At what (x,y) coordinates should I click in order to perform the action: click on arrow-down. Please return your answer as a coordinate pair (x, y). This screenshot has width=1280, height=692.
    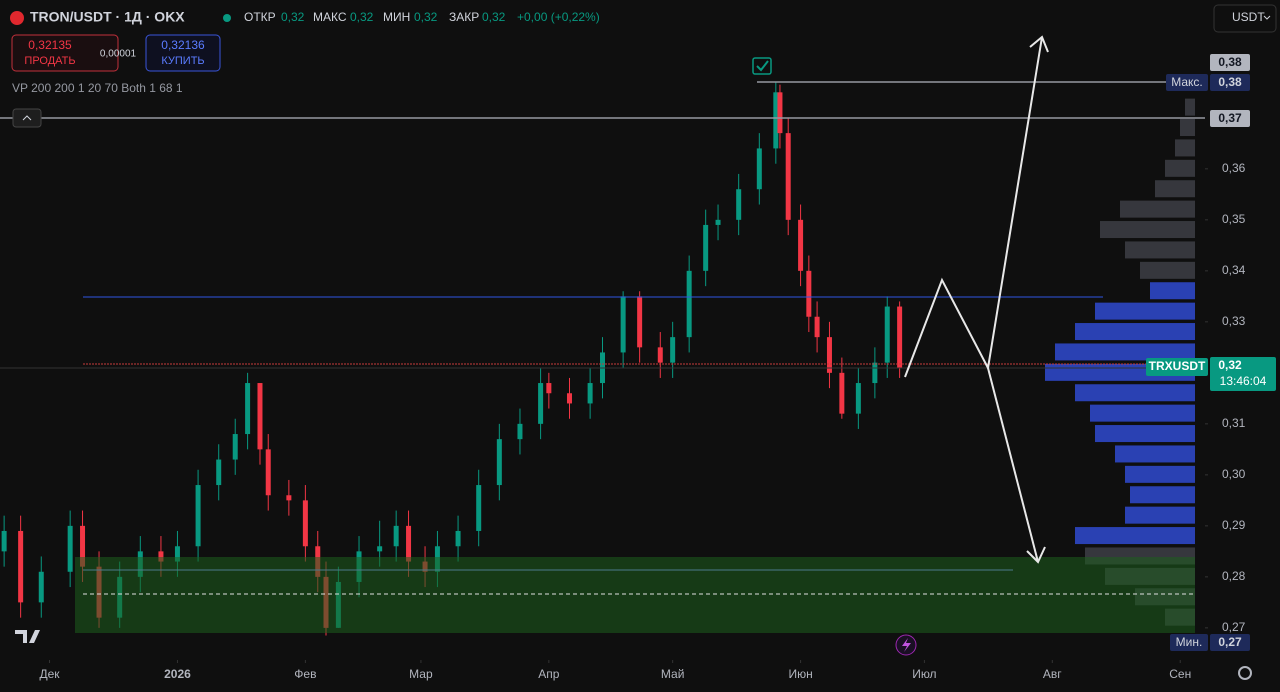
    Looking at the image, I should click on (1013, 465).